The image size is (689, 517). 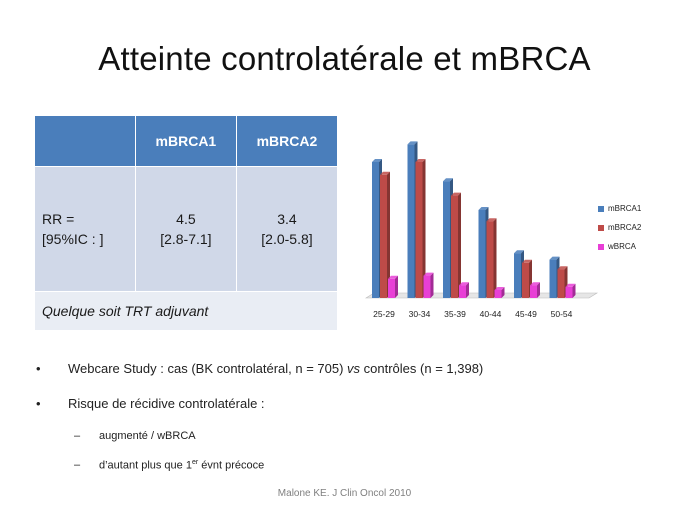 I want to click on table-cell-mbrca2: 3.4 [2.0-5.8], so click(x=287, y=229).